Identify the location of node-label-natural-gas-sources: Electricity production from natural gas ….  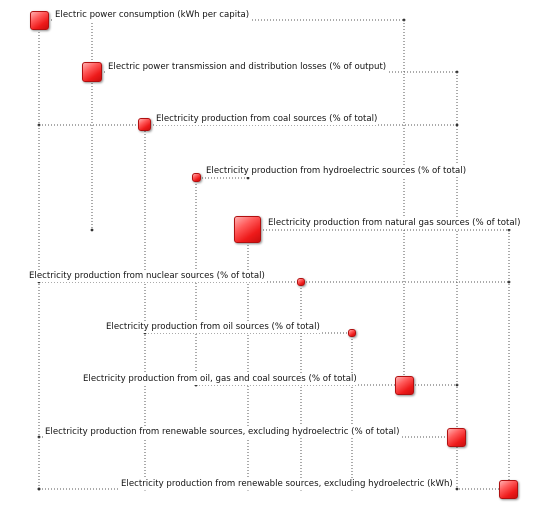
(394, 223).